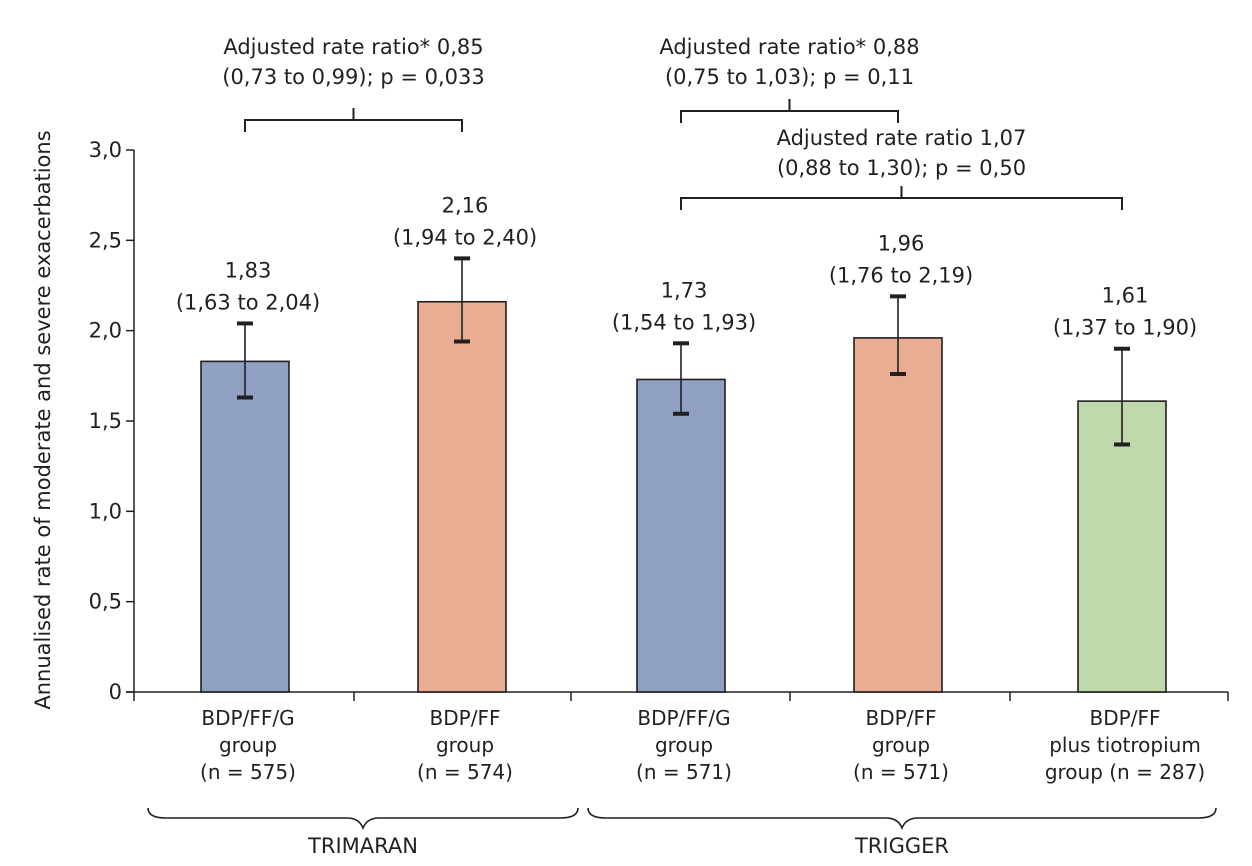 This screenshot has width=1252, height=866. I want to click on y-tick-label: 3,0, so click(105, 150).